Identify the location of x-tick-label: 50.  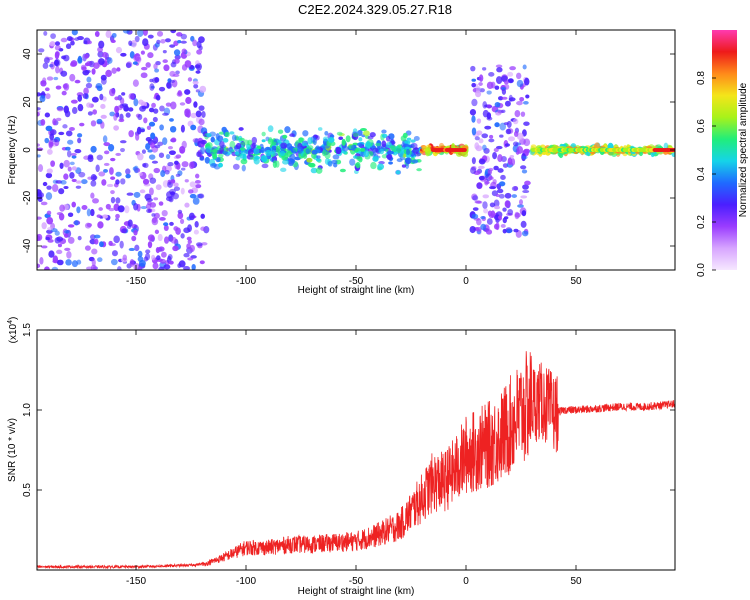
(576, 581).